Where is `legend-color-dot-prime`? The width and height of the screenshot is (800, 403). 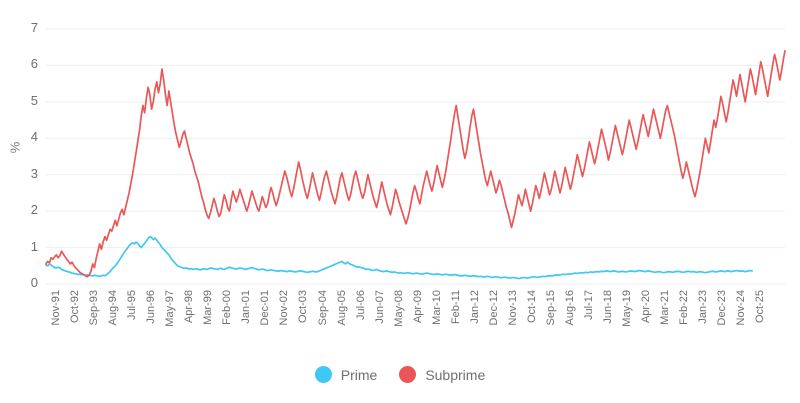 legend-color-dot-prime is located at coordinates (323, 374).